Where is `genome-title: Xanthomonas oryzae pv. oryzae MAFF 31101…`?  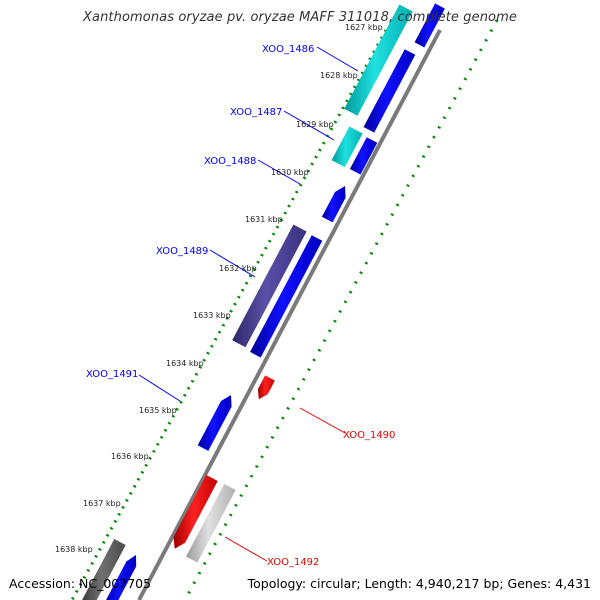 genome-title: Xanthomonas oryzae pv. oryzae MAFF 31101… is located at coordinates (300, 17).